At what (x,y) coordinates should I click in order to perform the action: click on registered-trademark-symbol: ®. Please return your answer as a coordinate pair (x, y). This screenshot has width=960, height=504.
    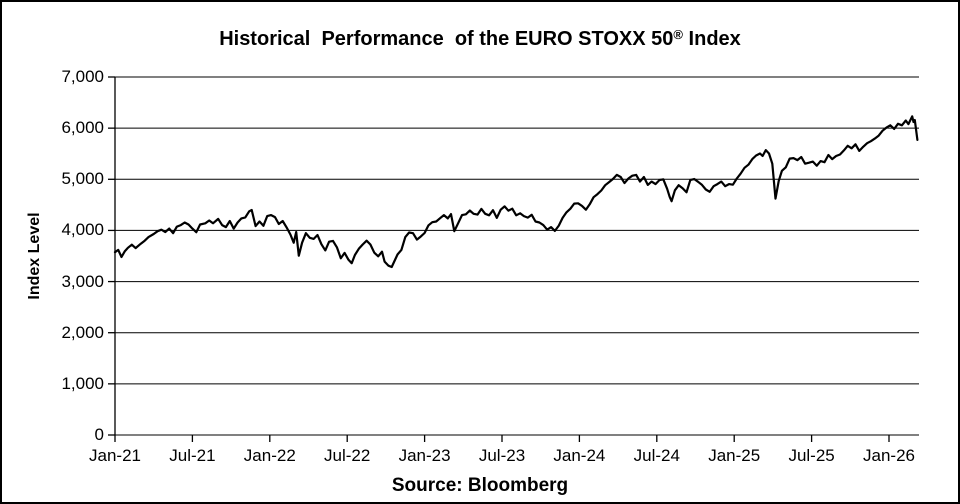
    Looking at the image, I should click on (678, 34).